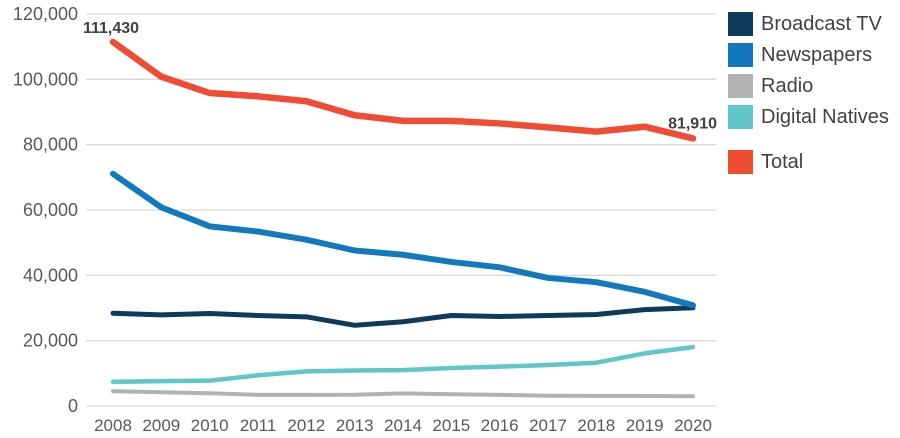 The width and height of the screenshot is (900, 438). What do you see at coordinates (692, 123) in the screenshot?
I see `value-annotation: 81,910` at bounding box center [692, 123].